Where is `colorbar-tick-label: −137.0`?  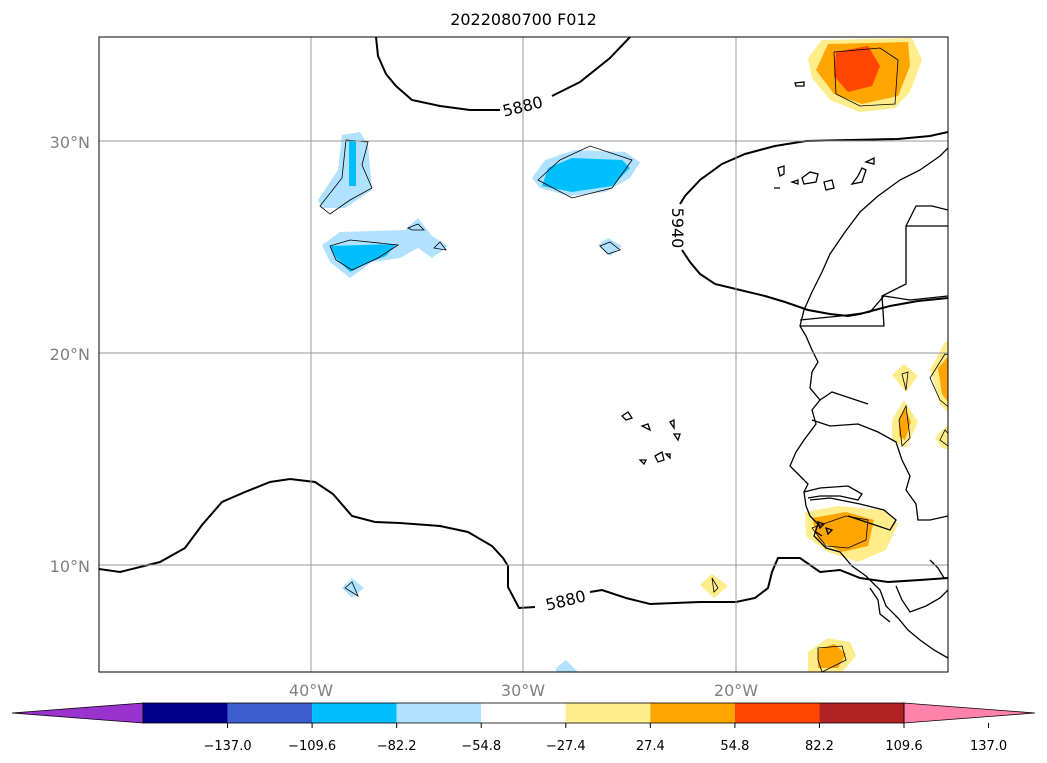
colorbar-tick-label: −137.0 is located at coordinates (228, 746).